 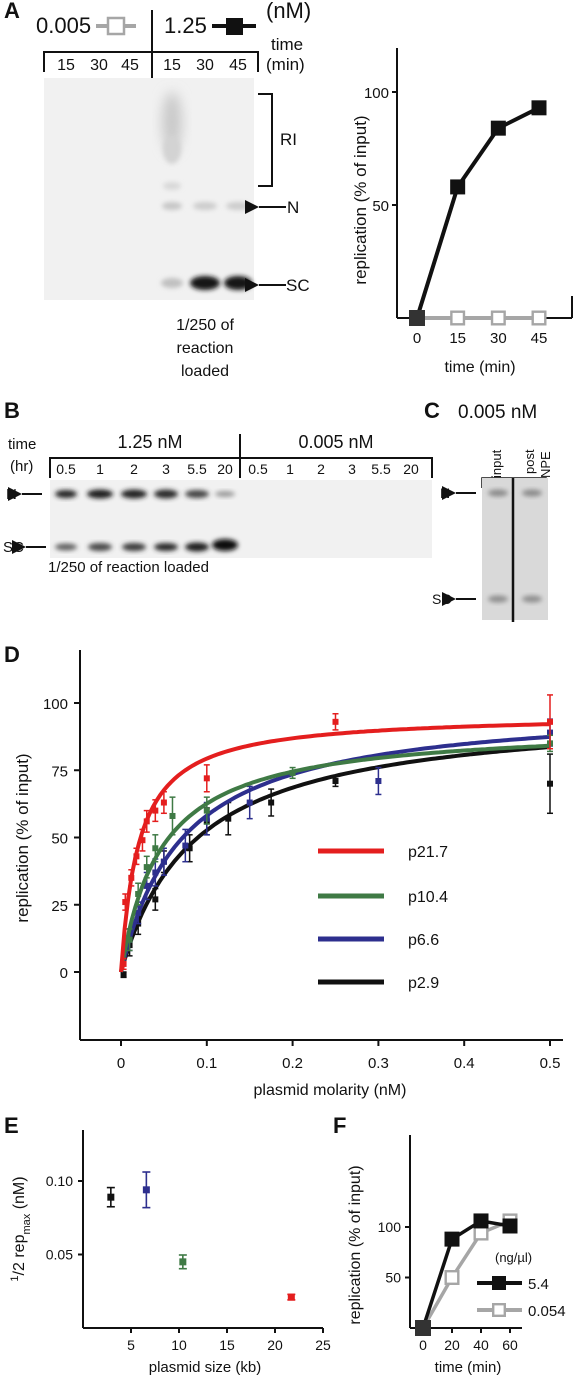 I want to click on panel-label-c: C, so click(x=432, y=410).